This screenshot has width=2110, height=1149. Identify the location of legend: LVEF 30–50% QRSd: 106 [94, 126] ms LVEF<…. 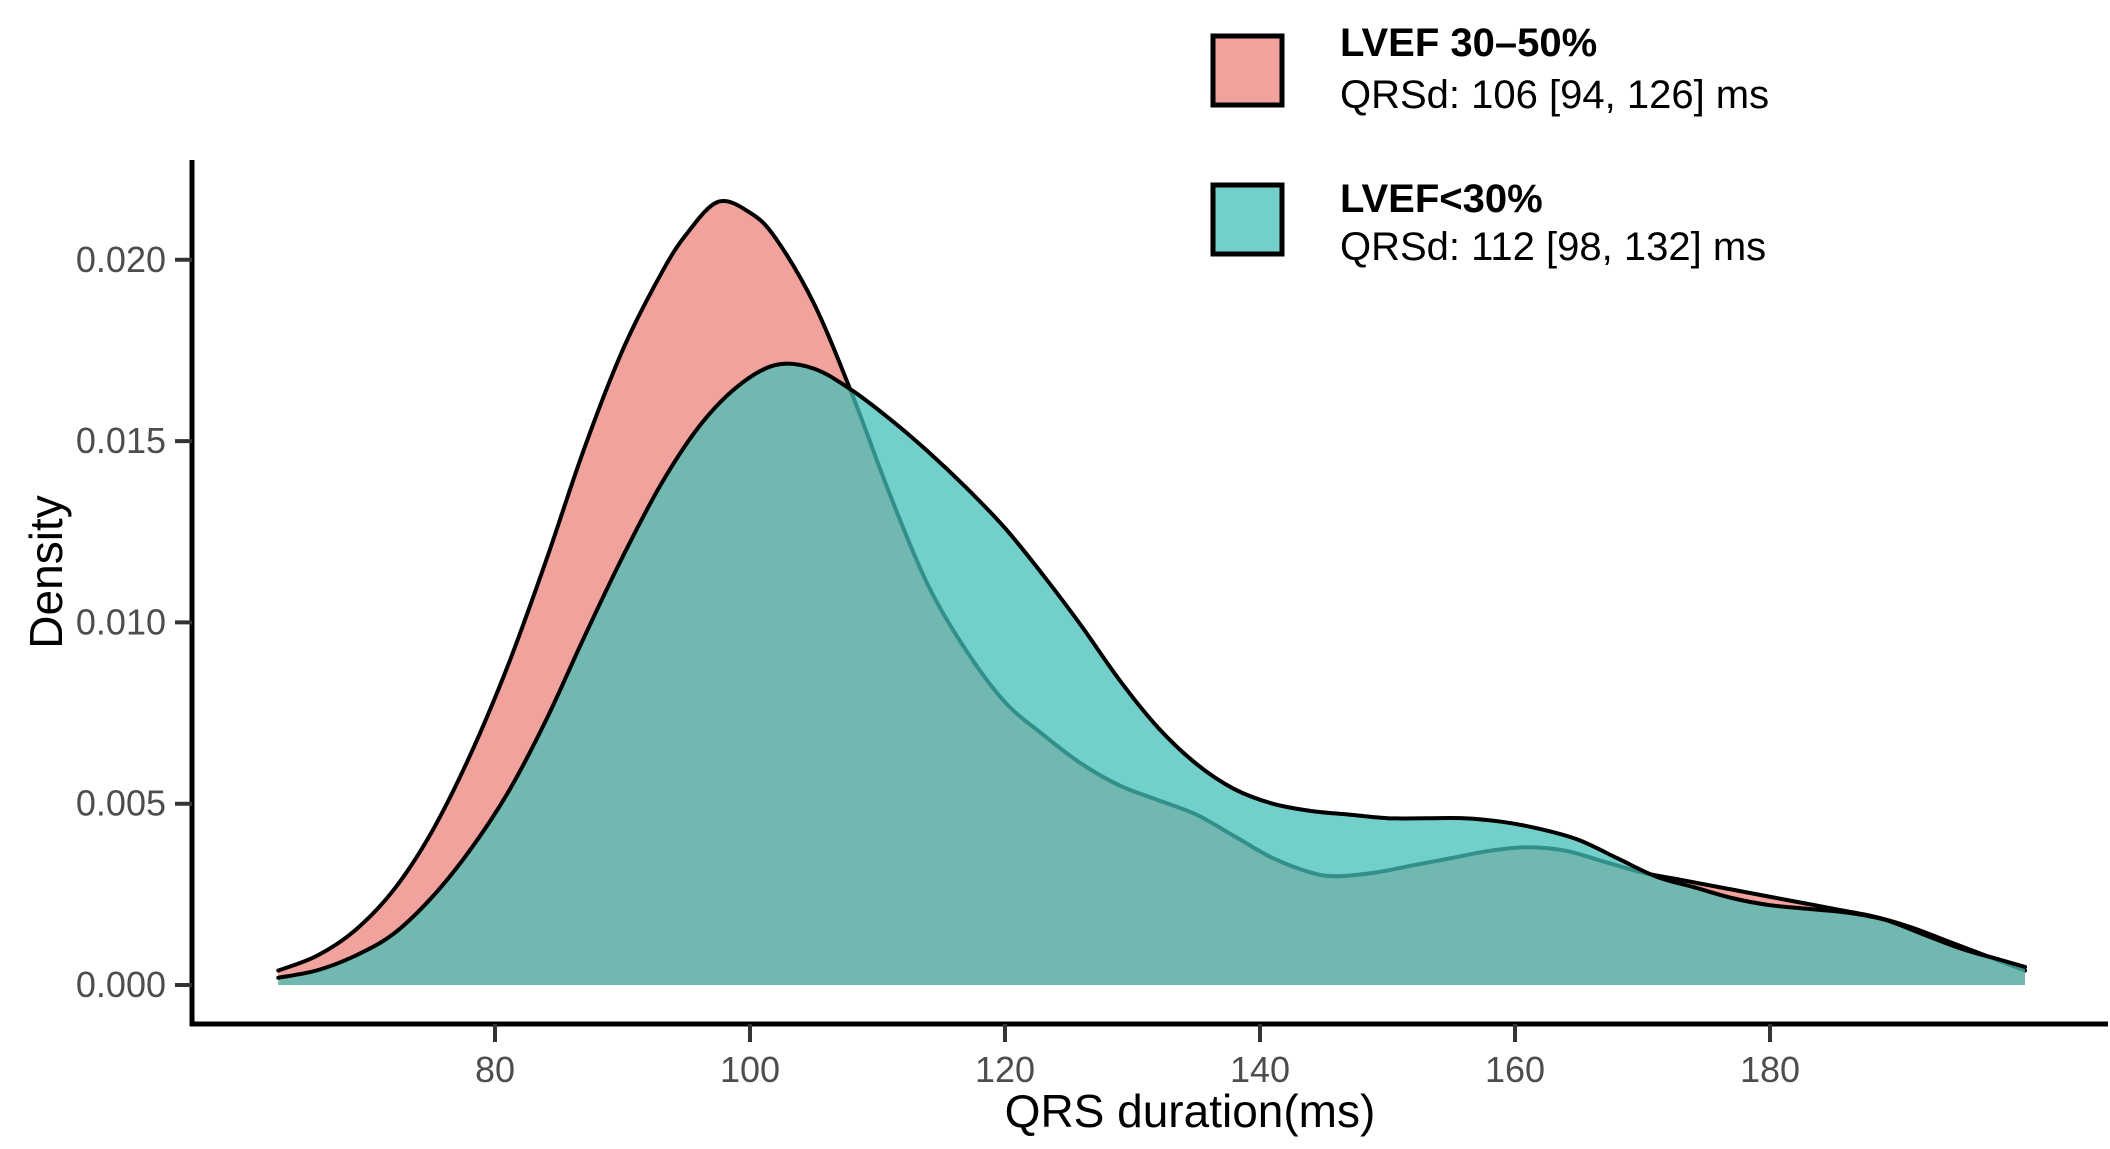
(1489, 145).